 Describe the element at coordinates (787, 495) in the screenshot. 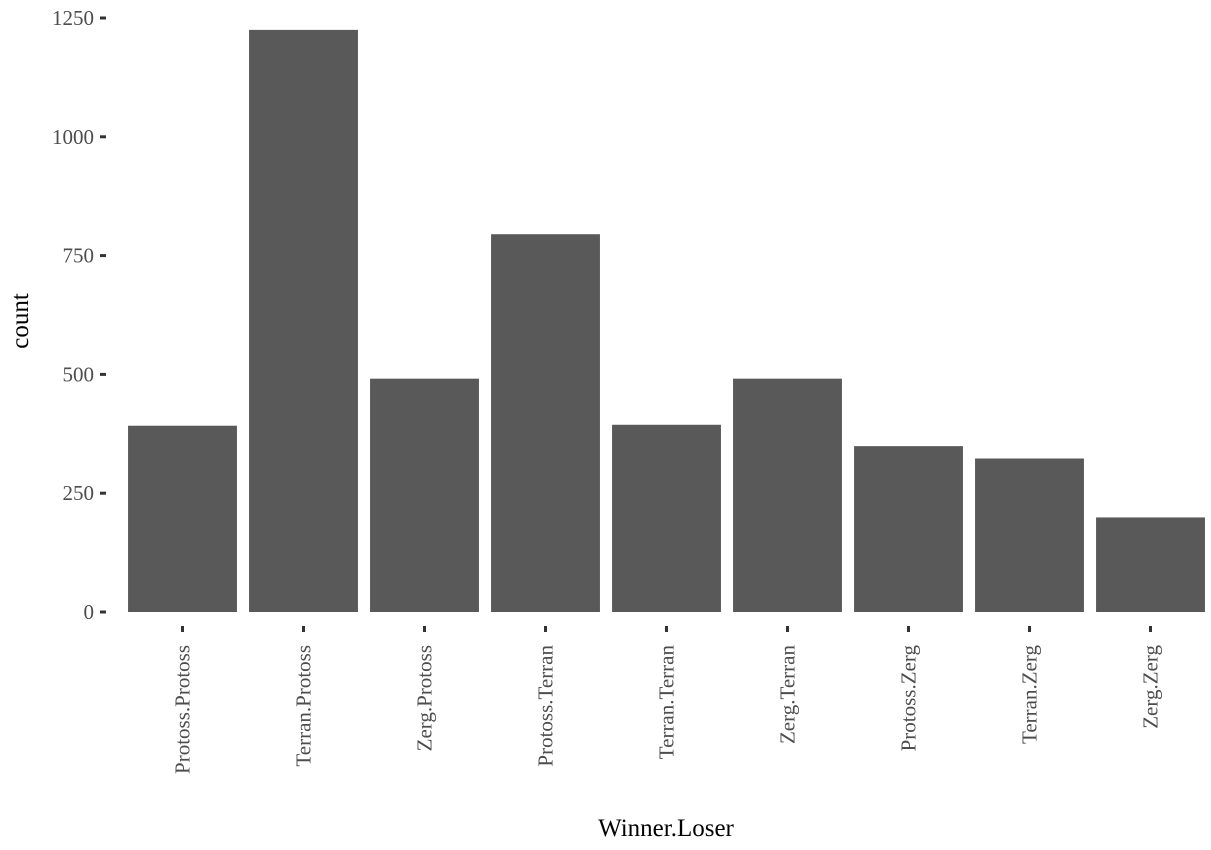

I see `bar-zerg-terran` at that location.